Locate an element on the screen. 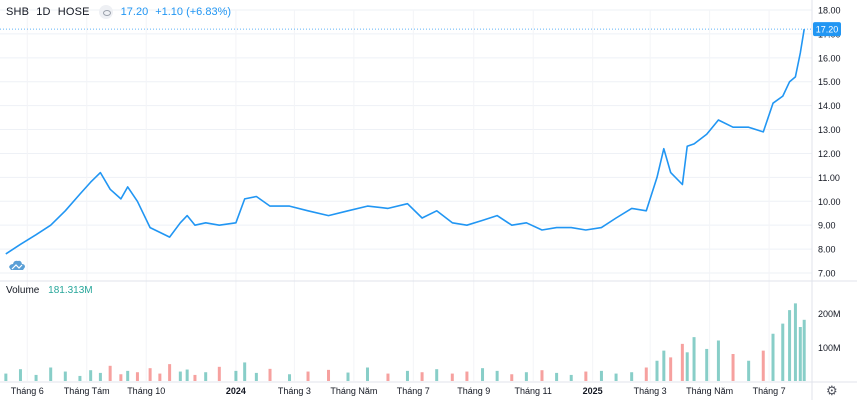  y-tick-label: 16.00 is located at coordinates (829, 58).